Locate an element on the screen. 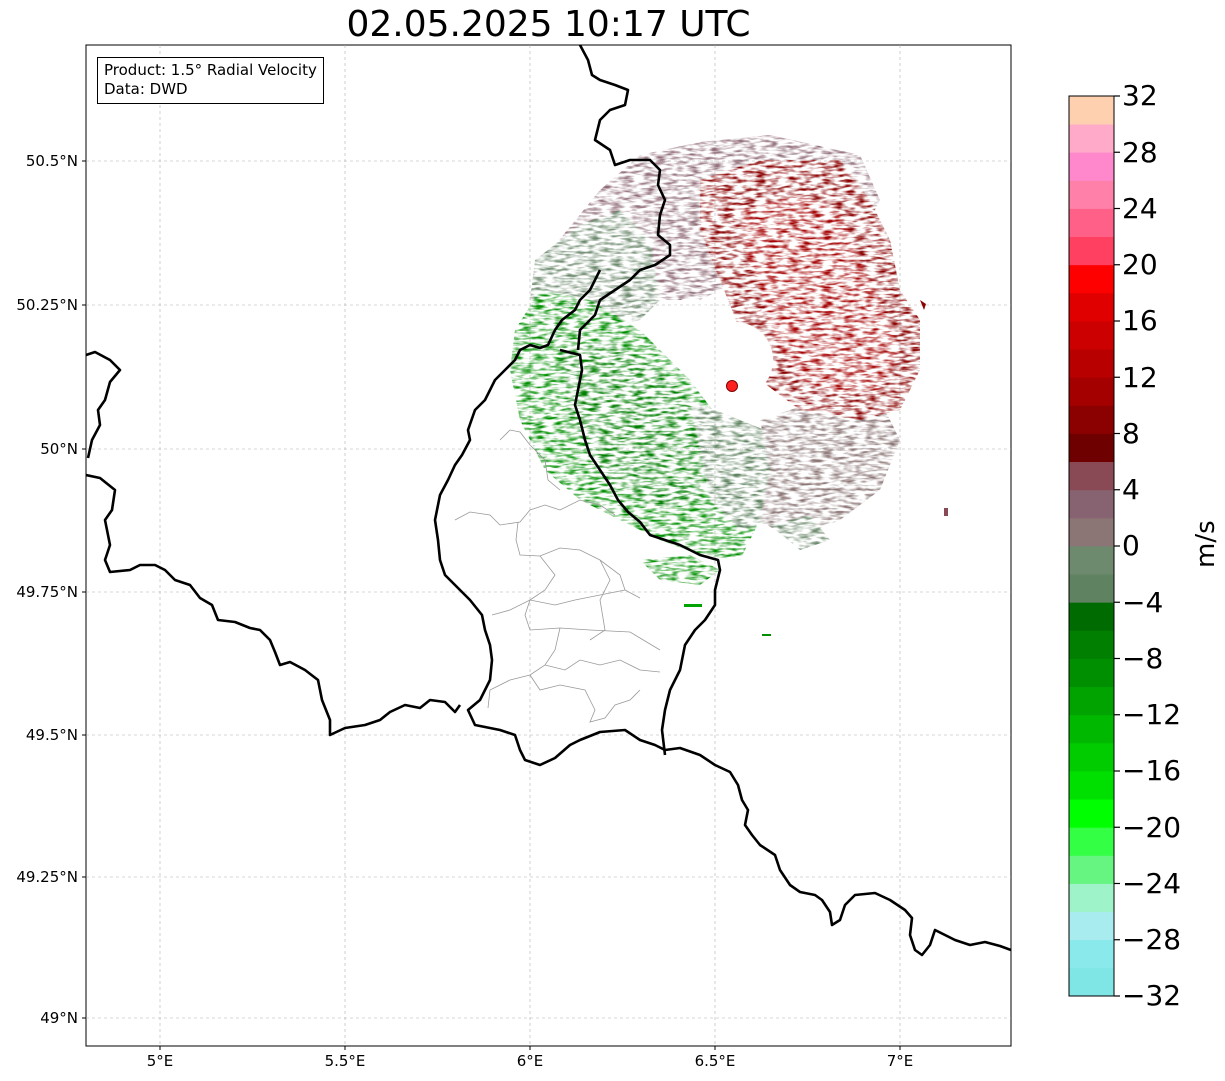  colorbar-tick-label: −12 is located at coordinates (1152, 714).